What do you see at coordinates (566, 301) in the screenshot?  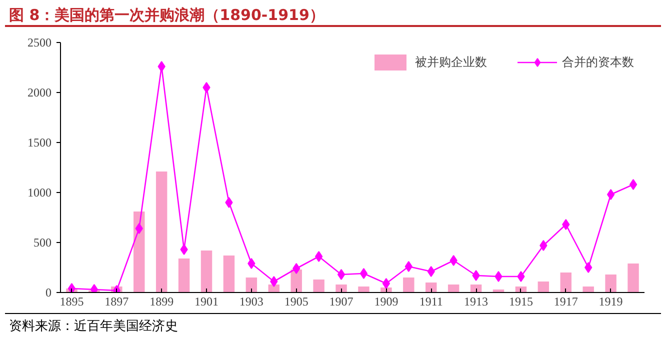 I see `x-tick-label: 1917` at bounding box center [566, 301].